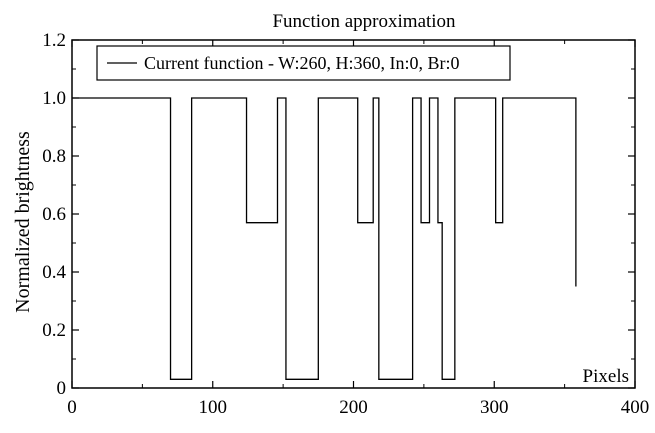  I want to click on x-axis-label: Pixels, so click(606, 376).